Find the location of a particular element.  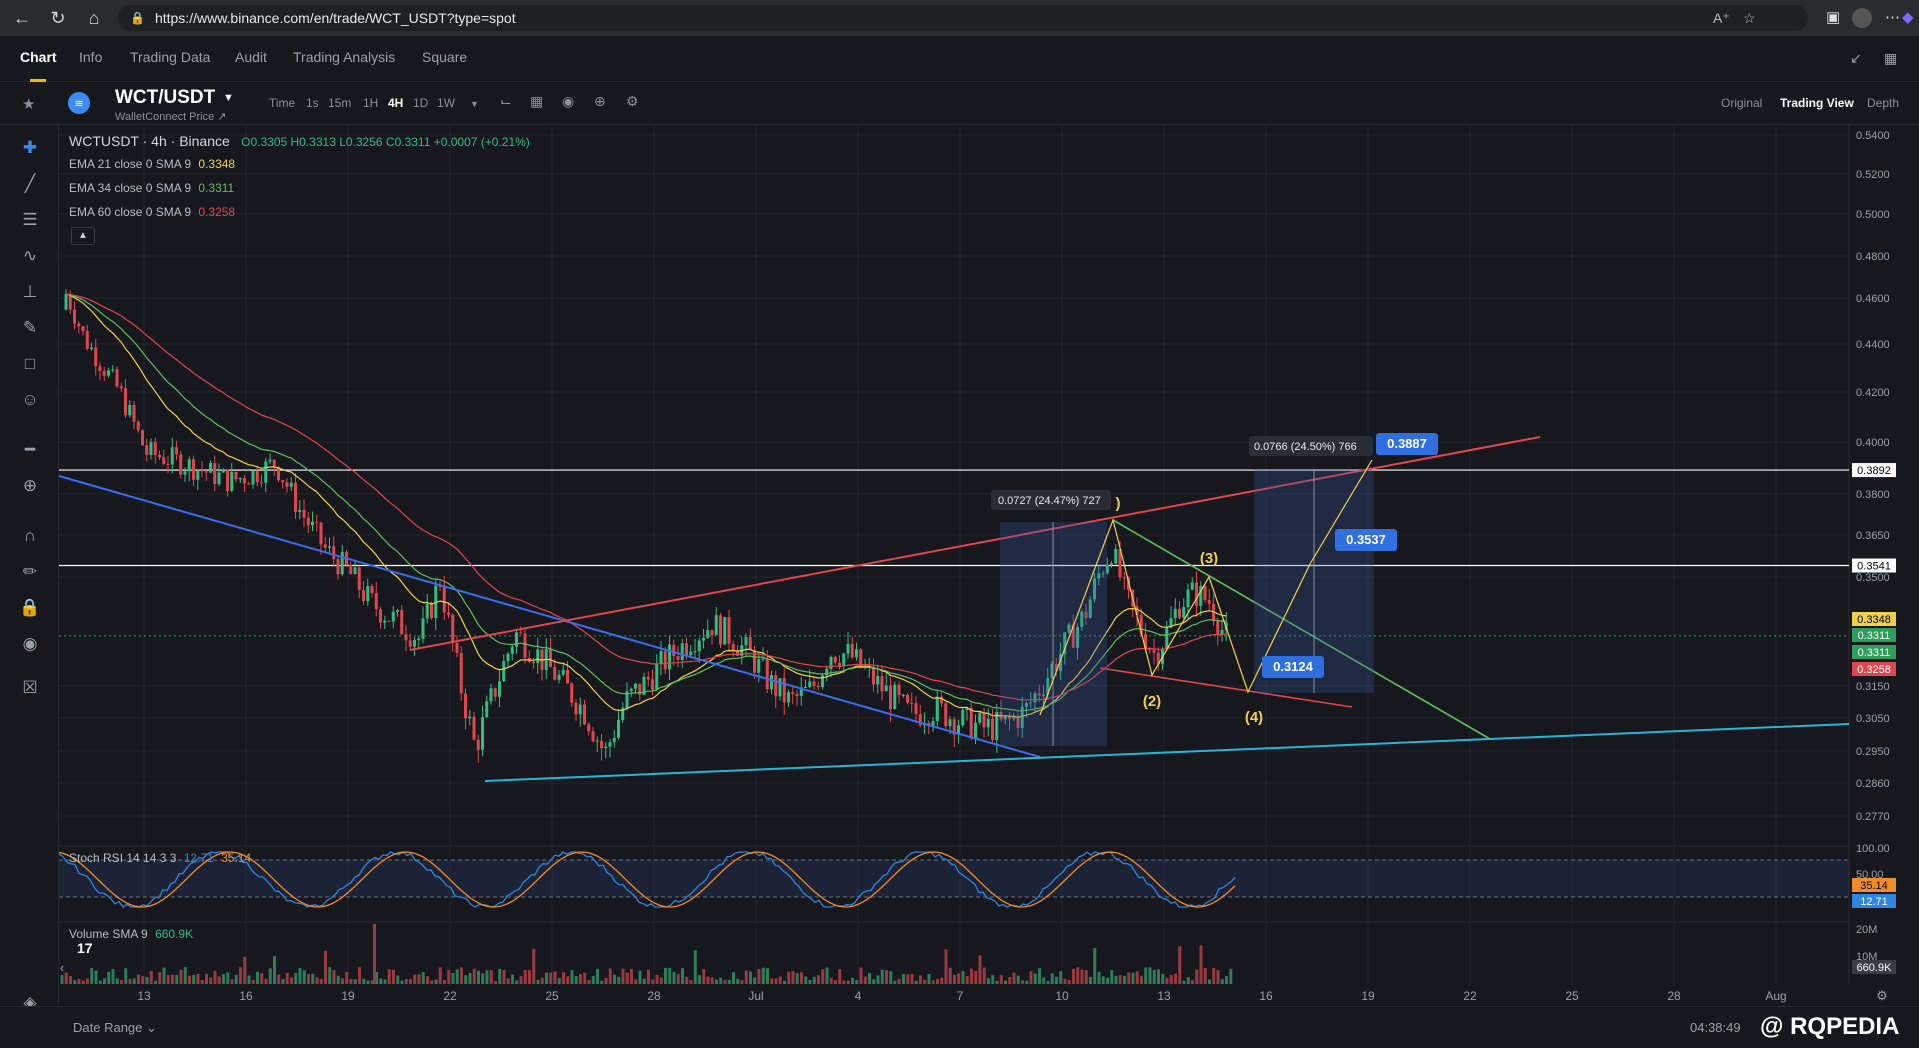

gear-icon: ⚙ is located at coordinates (632, 101).